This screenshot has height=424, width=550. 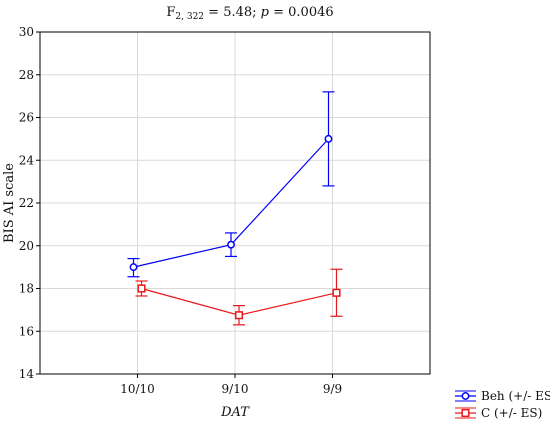 What do you see at coordinates (301, 12) in the screenshot?
I see `title-pvalue: = 0.0046` at bounding box center [301, 12].